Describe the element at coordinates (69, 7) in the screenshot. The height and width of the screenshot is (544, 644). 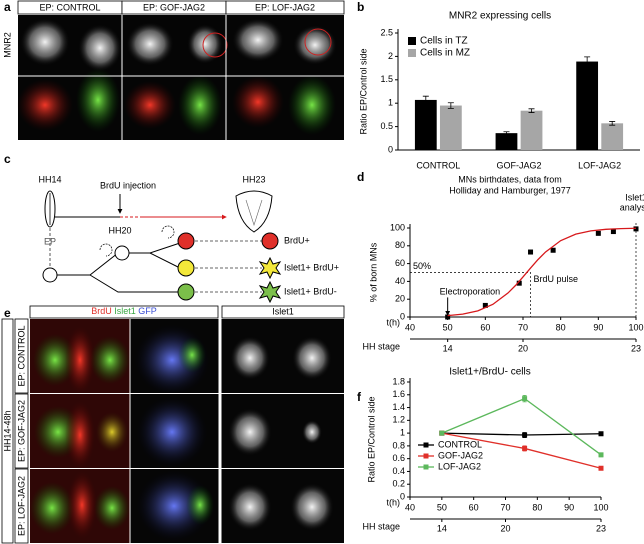
I see `column-header: EP: CONTROL` at that location.